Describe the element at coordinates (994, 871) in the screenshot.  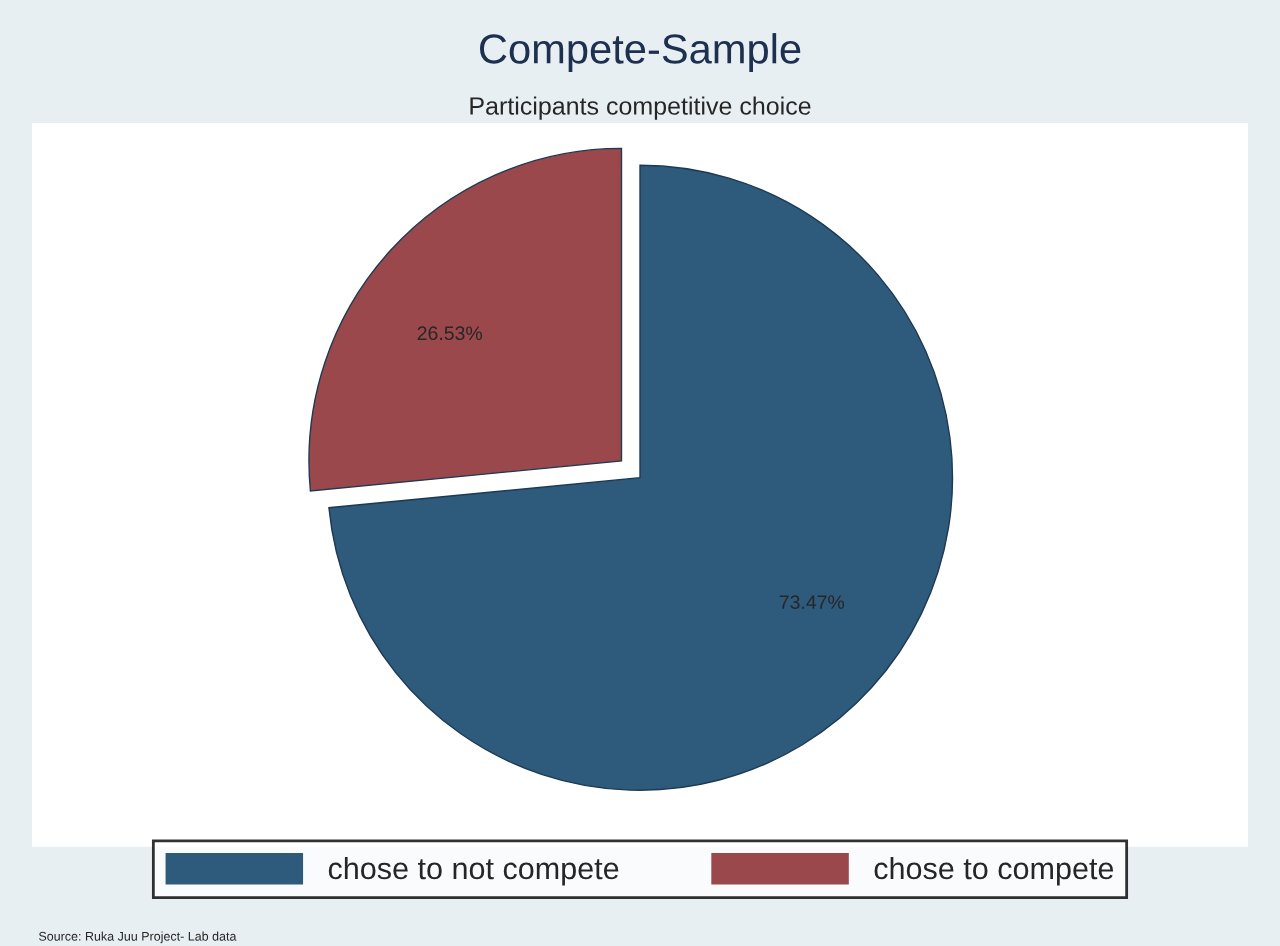
I see `legend-label: chose to compete` at that location.